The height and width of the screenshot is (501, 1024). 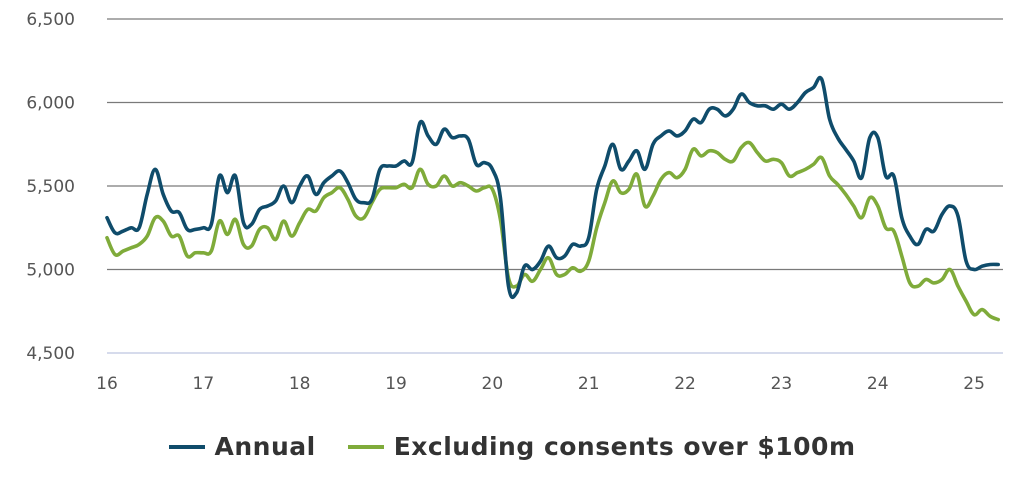 What do you see at coordinates (540, 384) in the screenshot?
I see `x-axis-tick-labels: 16 17 18 19 20 21 22 23 24 25` at bounding box center [540, 384].